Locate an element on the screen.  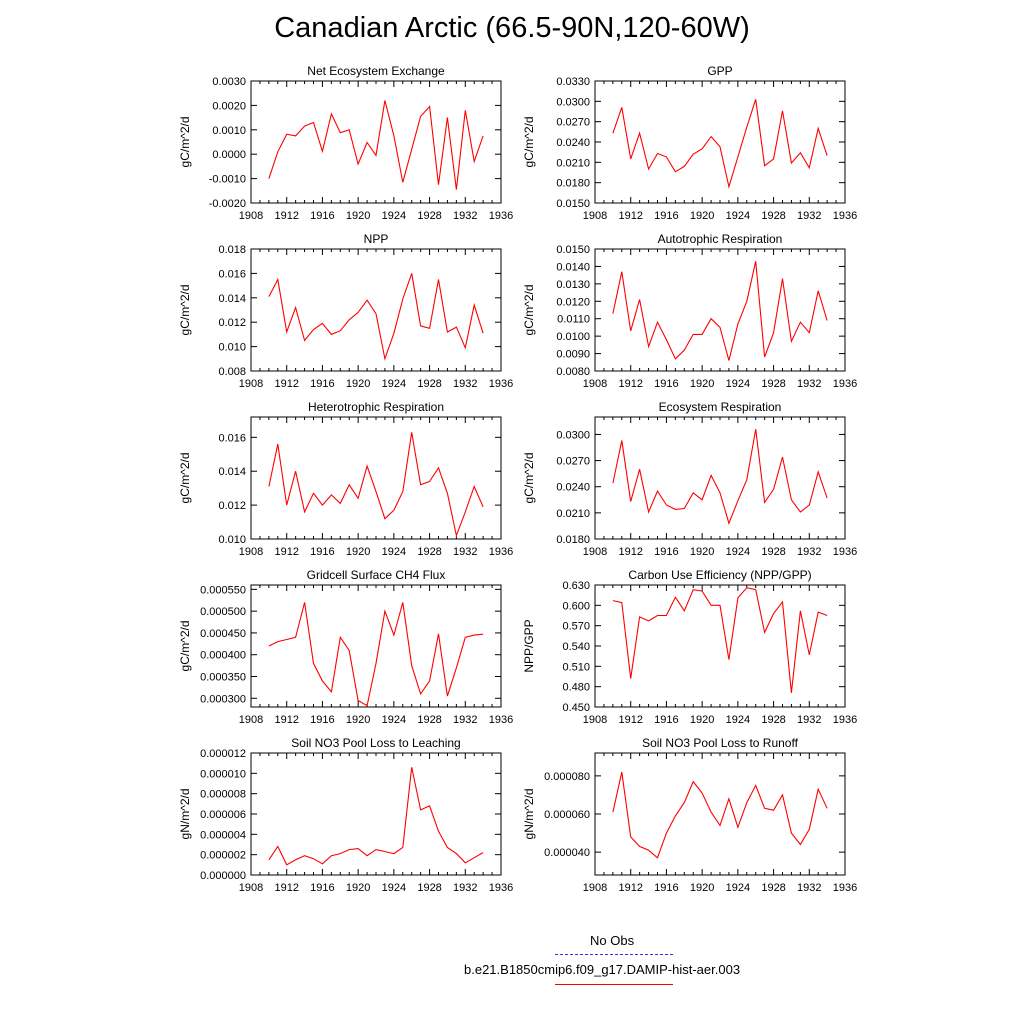
y-tick-label: 0.0120 is located at coordinates (573, 302).